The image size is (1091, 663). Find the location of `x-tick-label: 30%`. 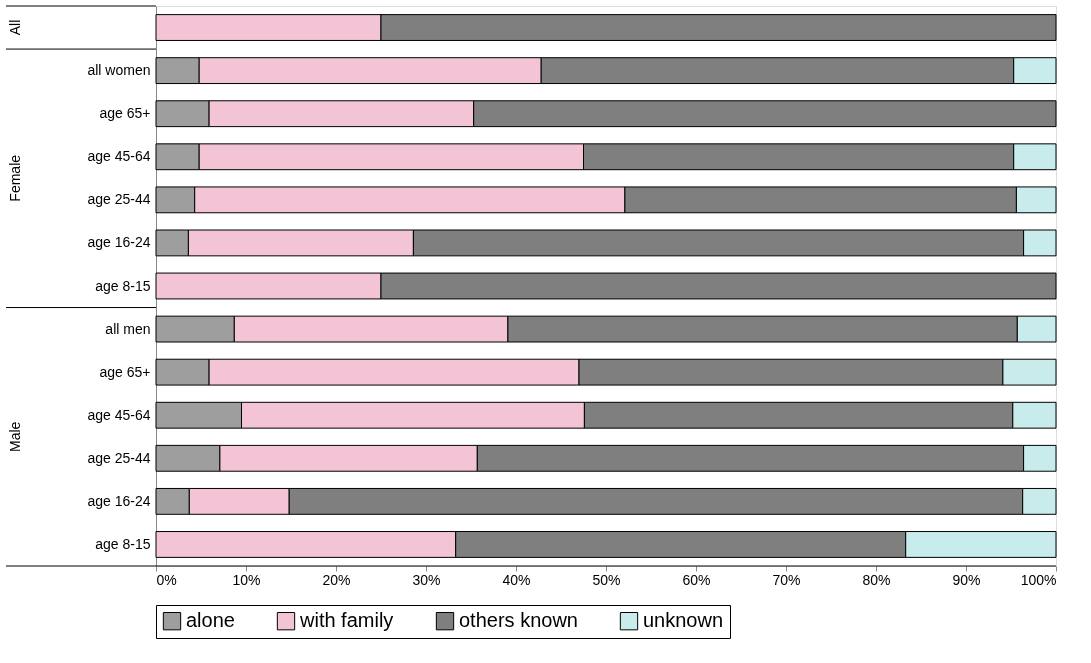

x-tick-label: 30% is located at coordinates (426, 579).